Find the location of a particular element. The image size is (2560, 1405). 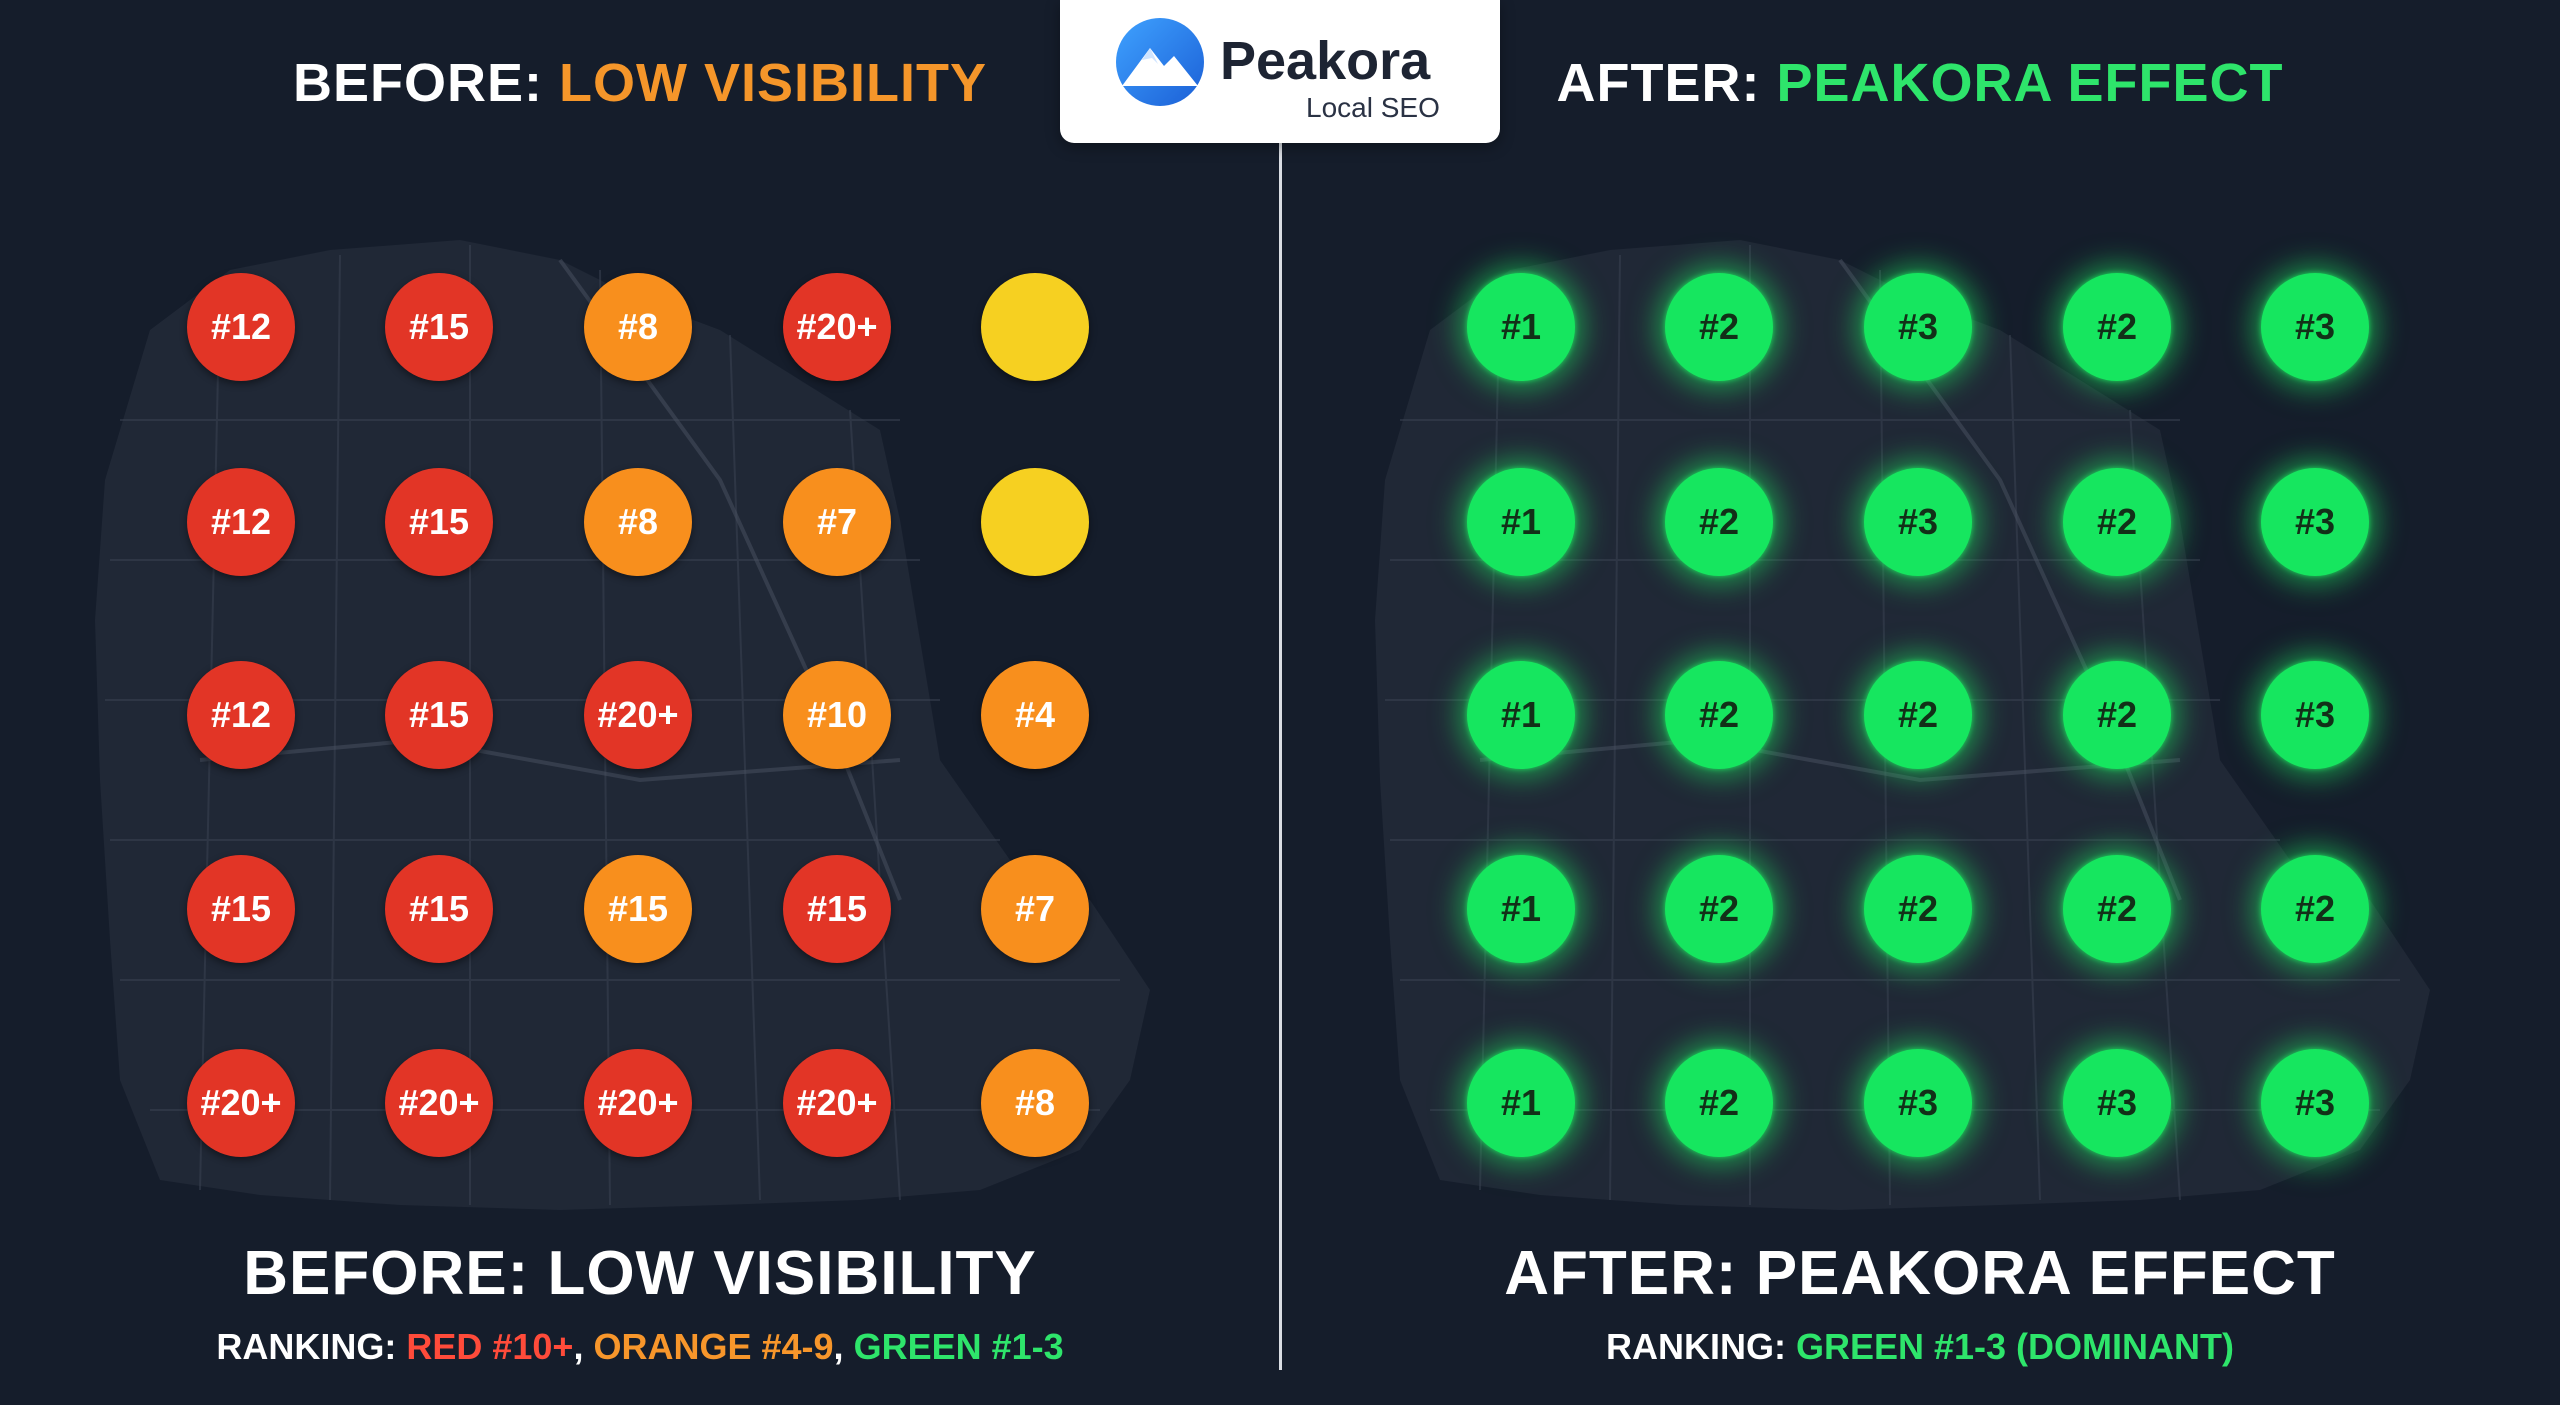

ranking-red: RED #10+ is located at coordinates (490, 1346).